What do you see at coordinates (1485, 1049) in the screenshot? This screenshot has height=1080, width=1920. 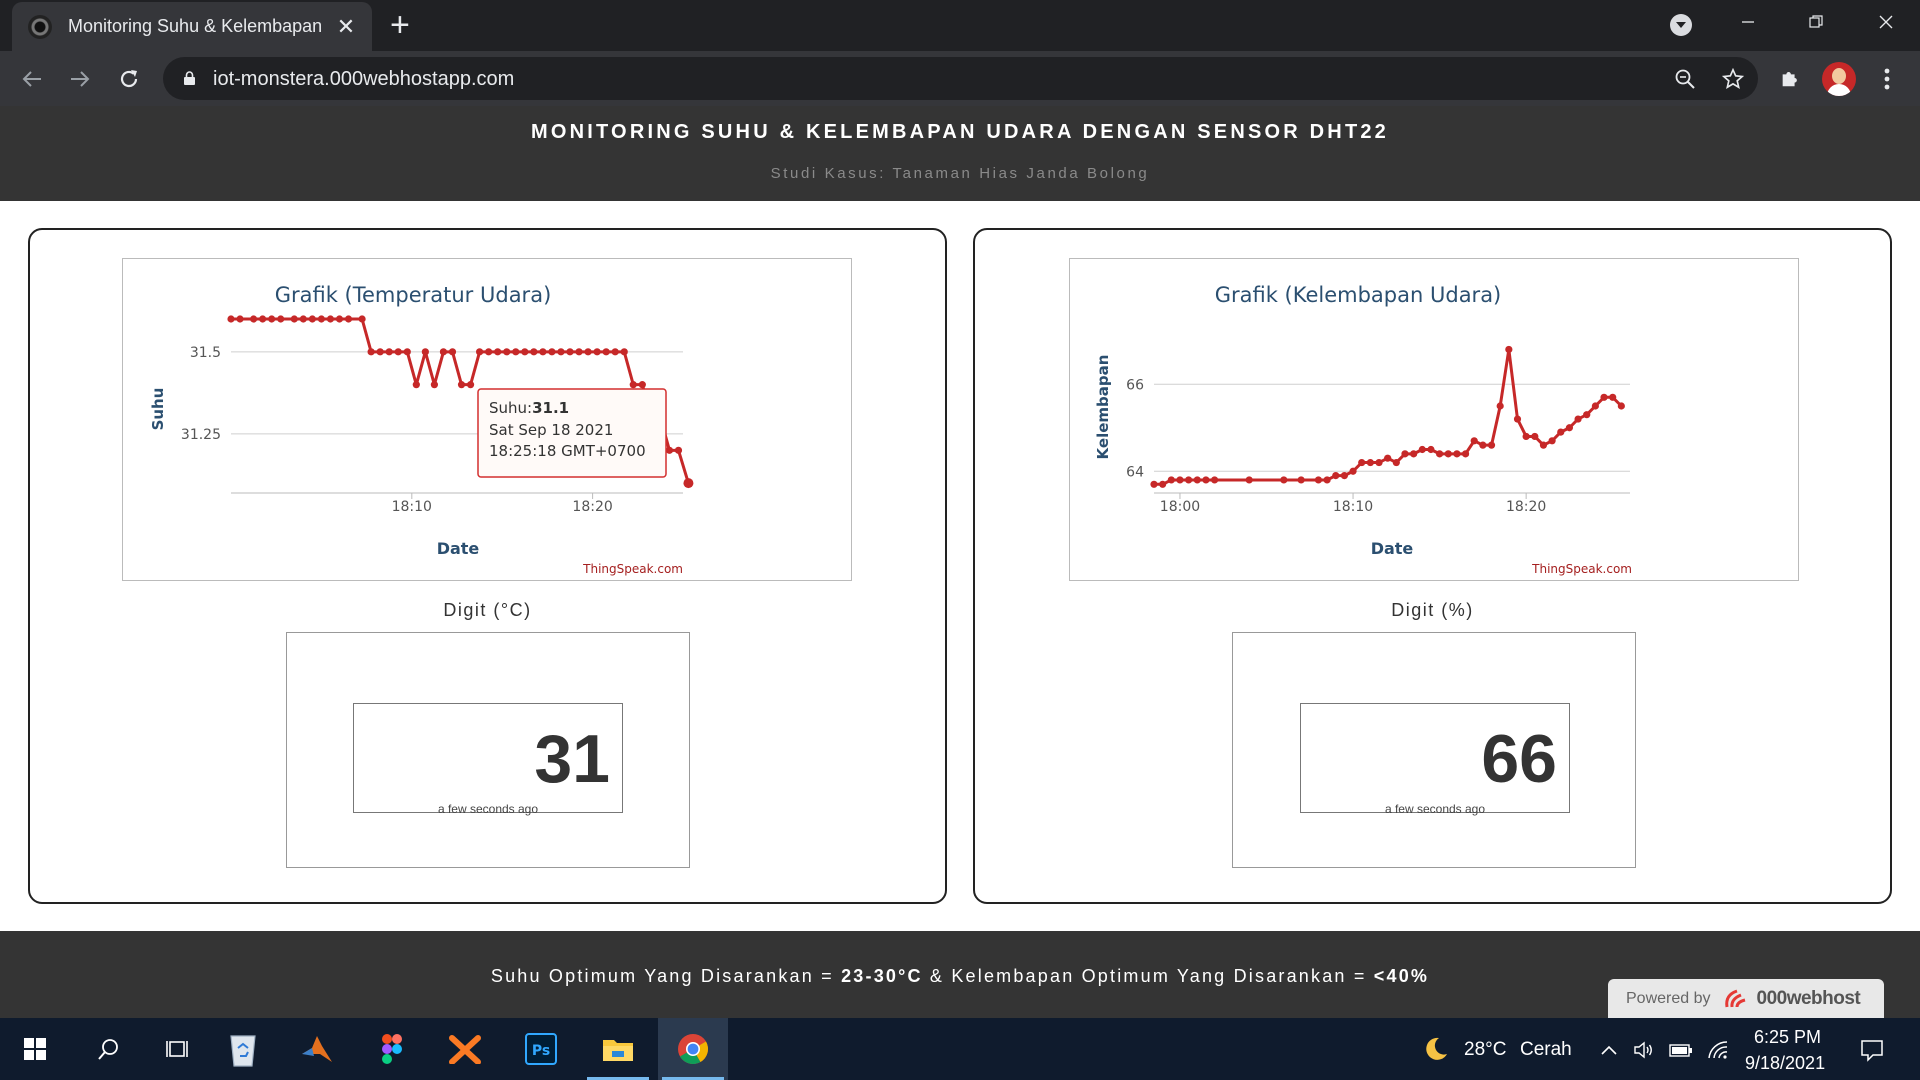 I see `weather-temperature: 28°C` at bounding box center [1485, 1049].